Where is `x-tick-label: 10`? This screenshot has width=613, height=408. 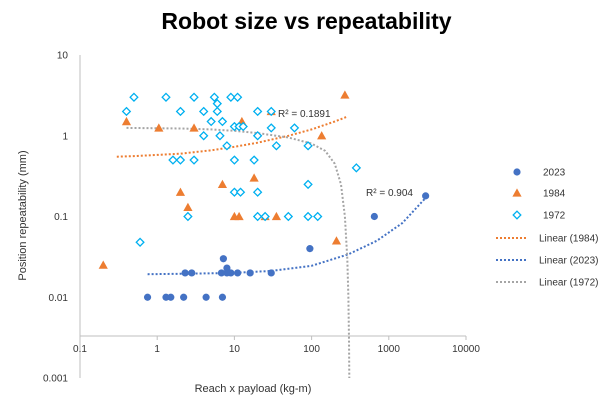 x-tick-label: 10 is located at coordinates (235, 349).